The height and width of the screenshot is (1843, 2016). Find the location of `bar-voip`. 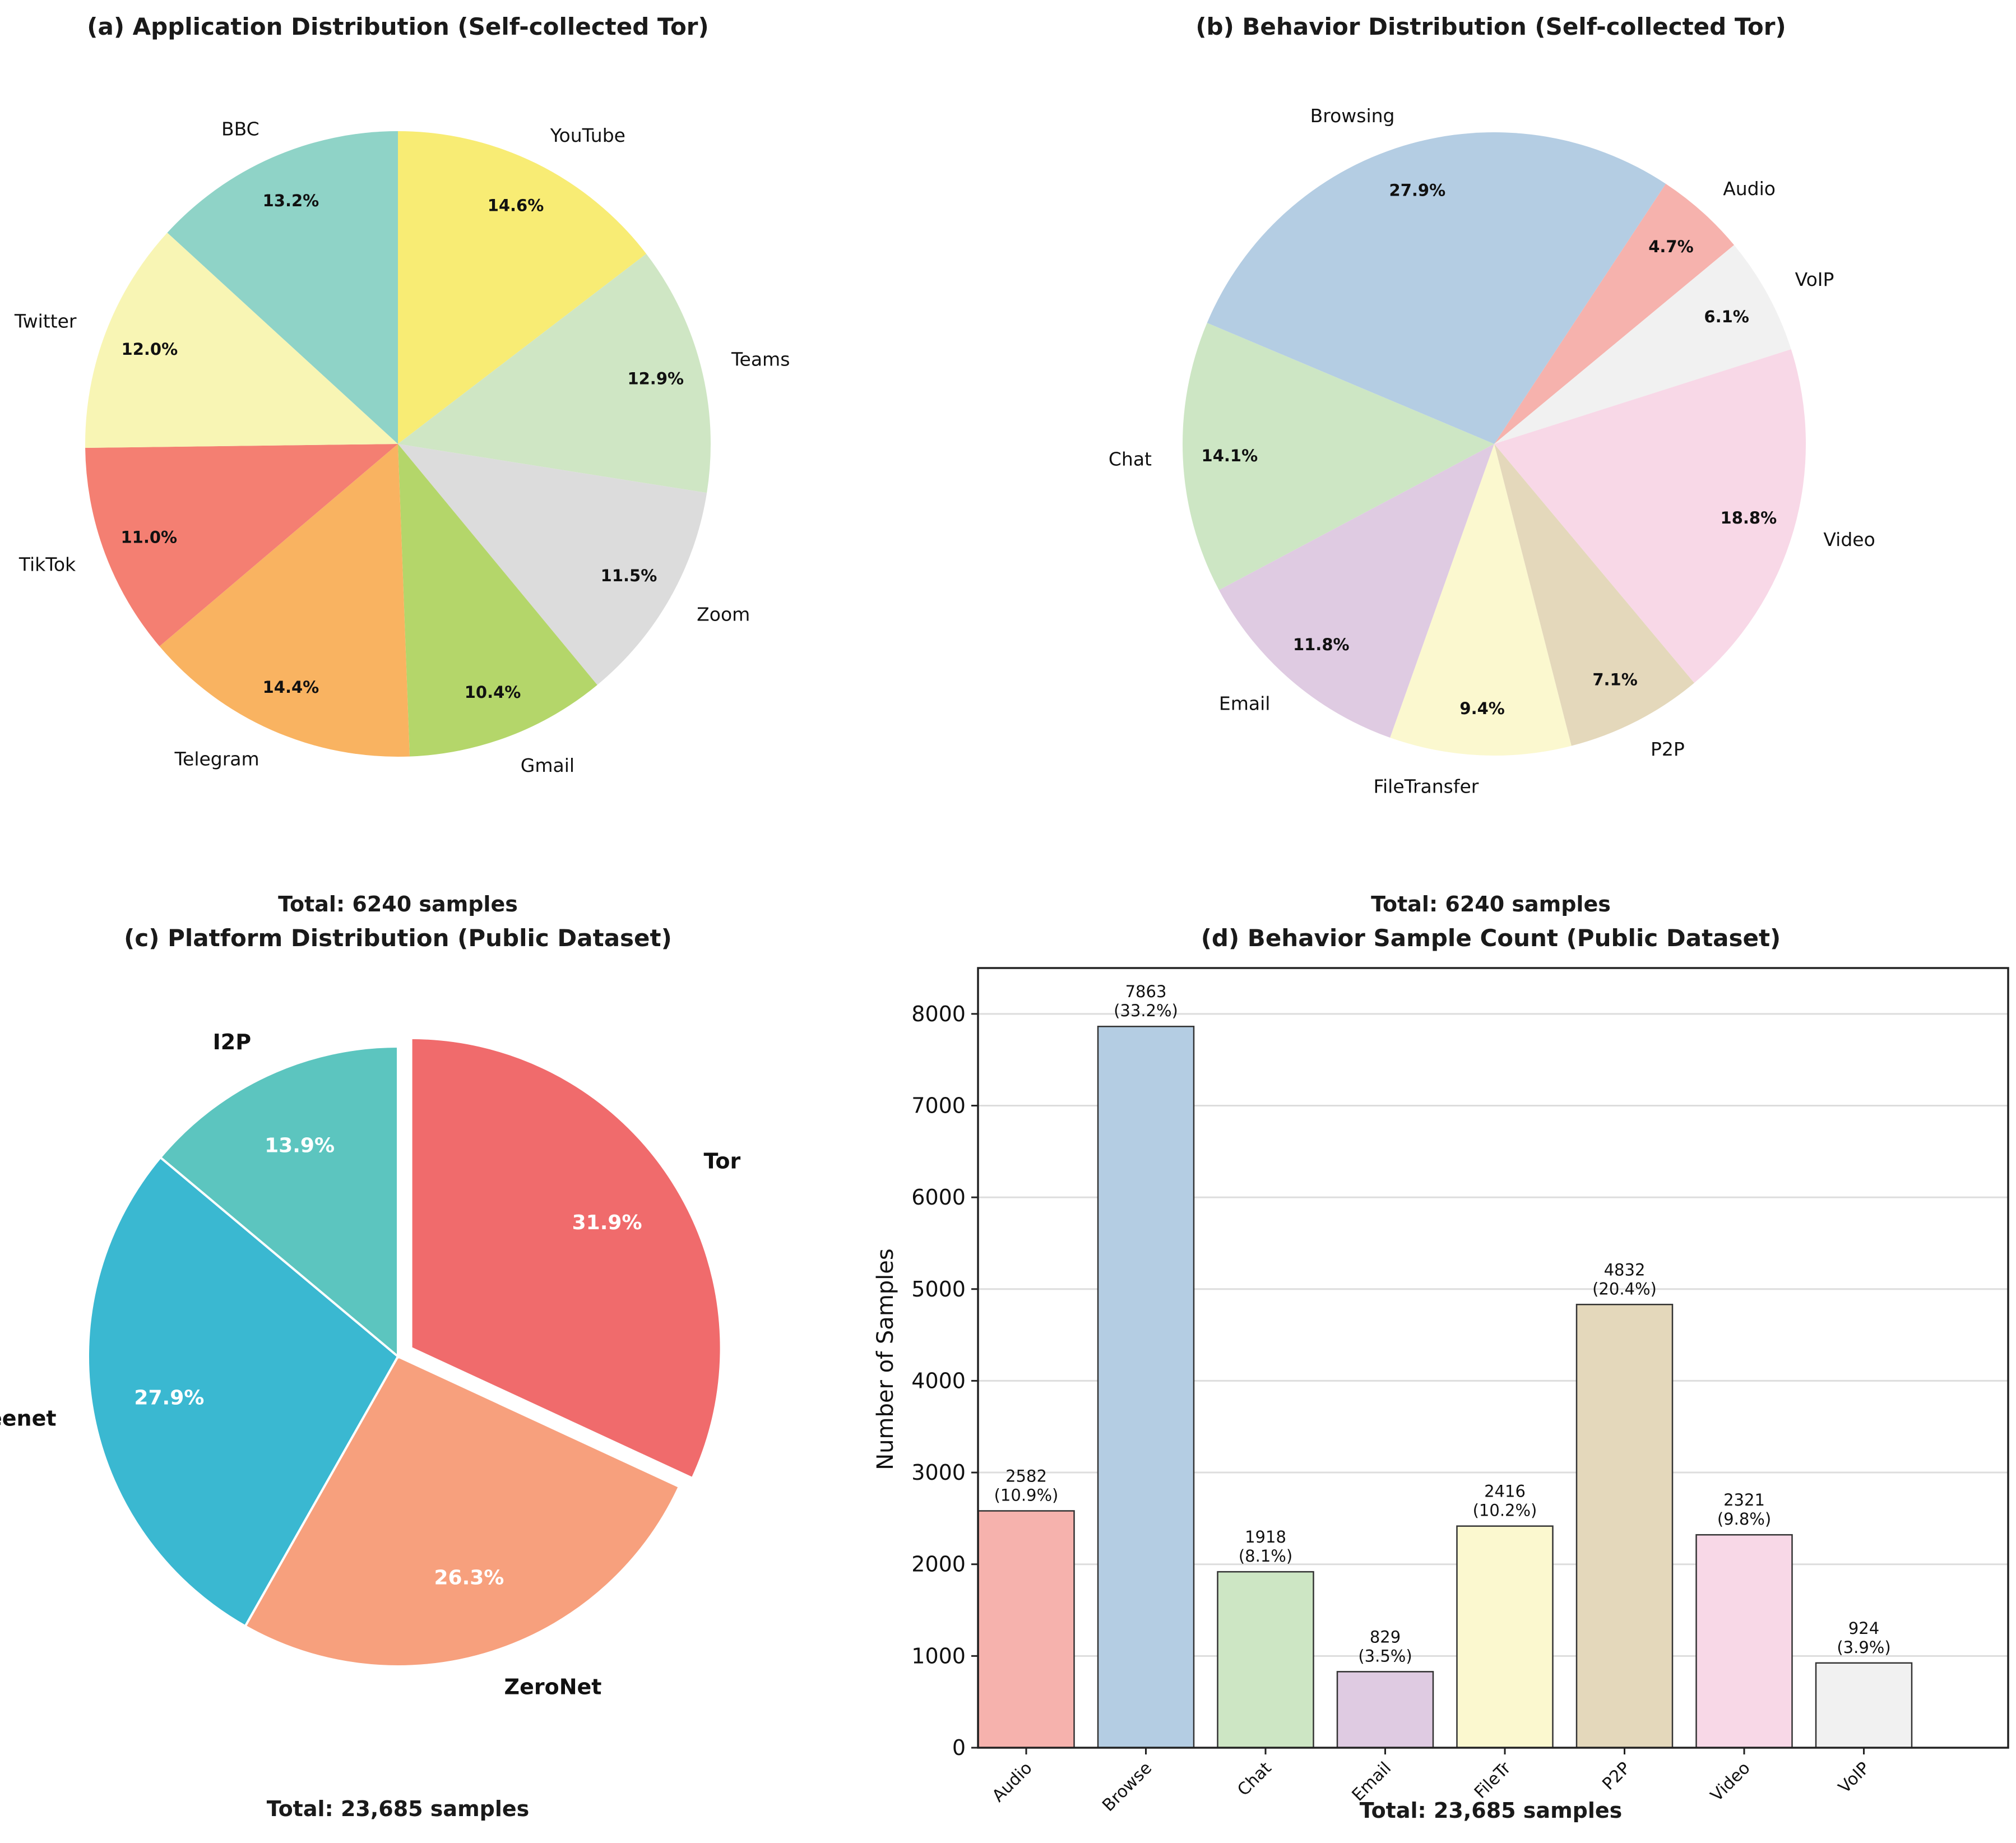

bar-voip is located at coordinates (1864, 1706).